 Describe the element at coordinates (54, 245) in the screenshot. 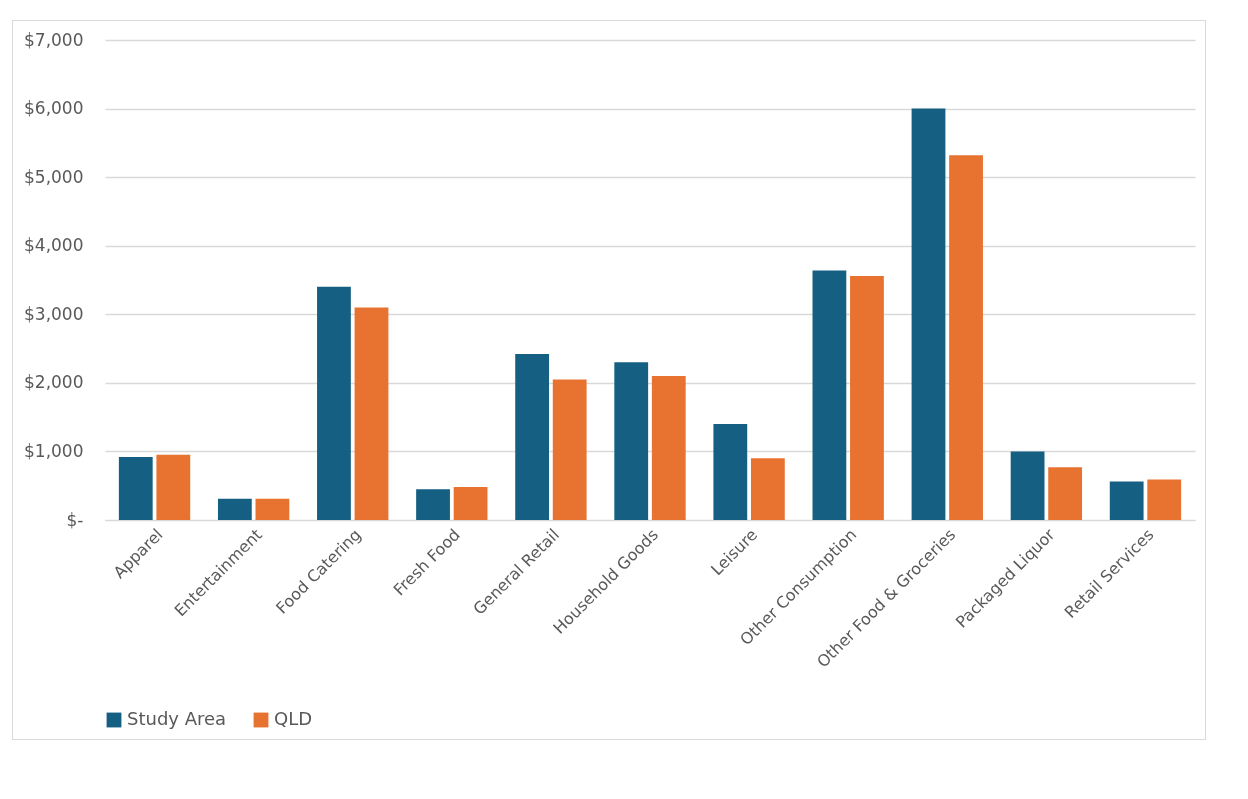

I see `y-tick-label: $4,000` at that location.